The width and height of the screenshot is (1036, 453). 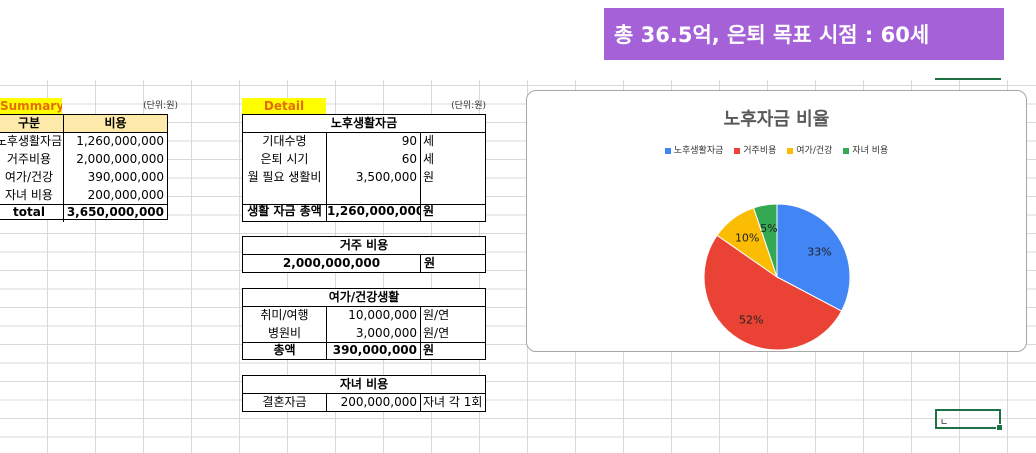 What do you see at coordinates (760, 151) in the screenshot?
I see `legend-label: 거주비용` at bounding box center [760, 151].